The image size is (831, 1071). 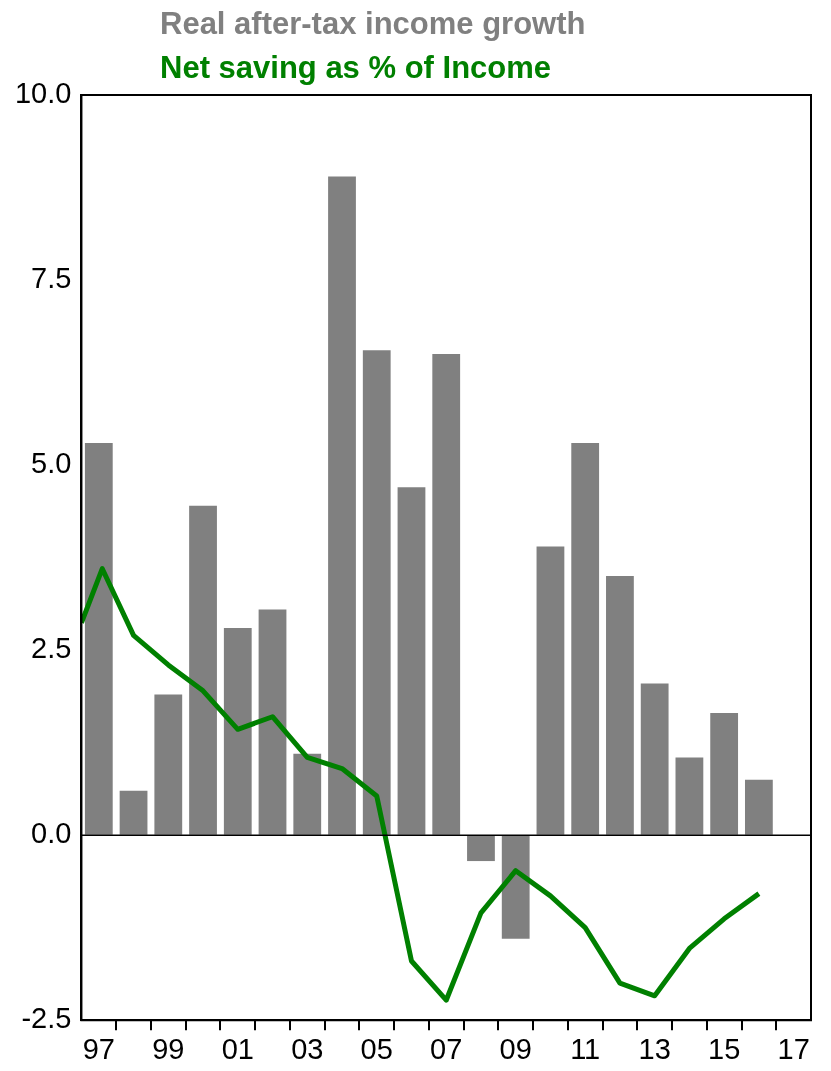 What do you see at coordinates (373, 24) in the screenshot?
I see `text: Real after-tax income growth` at bounding box center [373, 24].